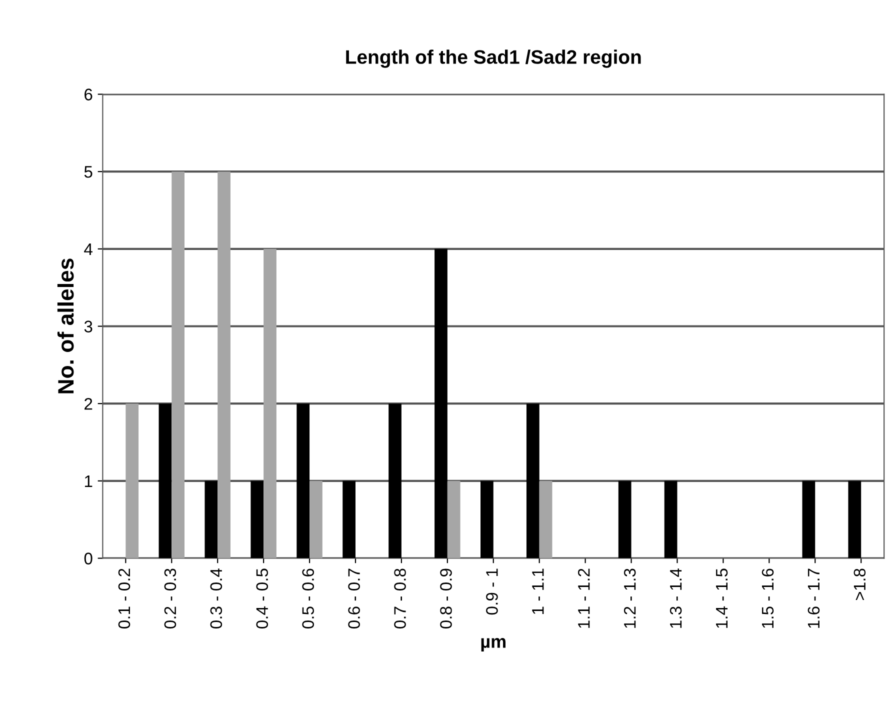 Image resolution: width=893 pixels, height=725 pixels. What do you see at coordinates (722, 598) in the screenshot?
I see `x-tick-label: 1.4 - 1.5` at bounding box center [722, 598].